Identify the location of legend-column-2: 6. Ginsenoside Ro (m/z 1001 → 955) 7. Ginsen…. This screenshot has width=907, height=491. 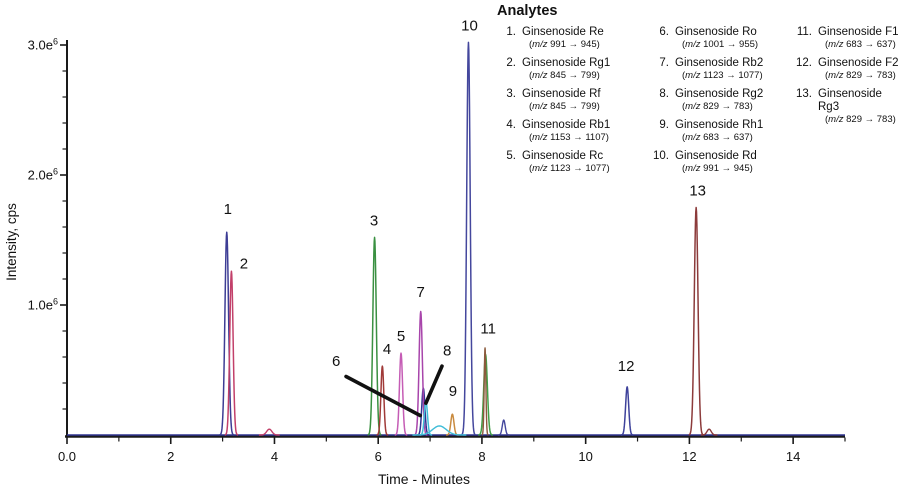
(721, 103).